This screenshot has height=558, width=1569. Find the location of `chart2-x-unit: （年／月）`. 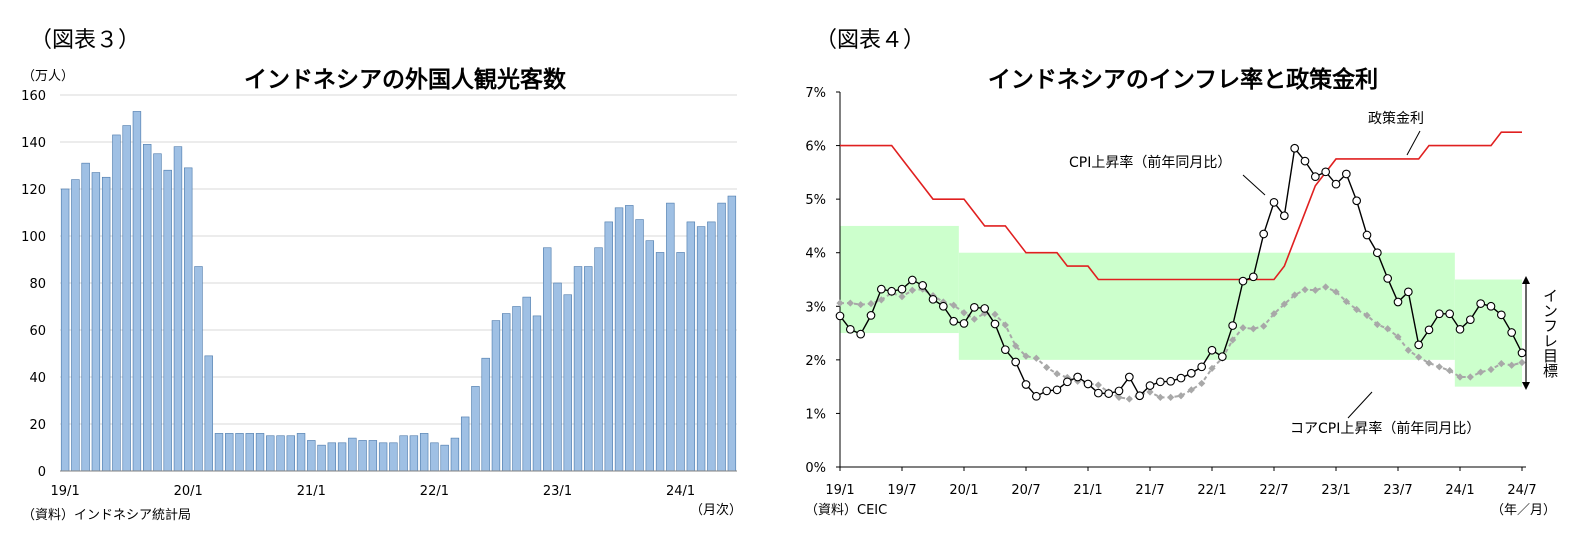

chart2-x-unit: （年／月） is located at coordinates (1523, 510).